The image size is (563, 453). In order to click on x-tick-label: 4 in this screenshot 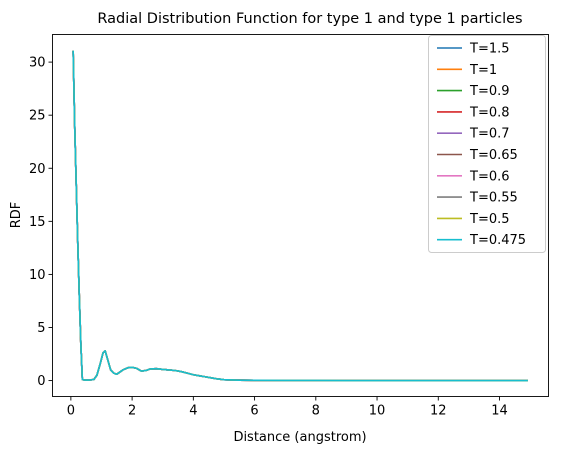, I will do `click(193, 411)`.